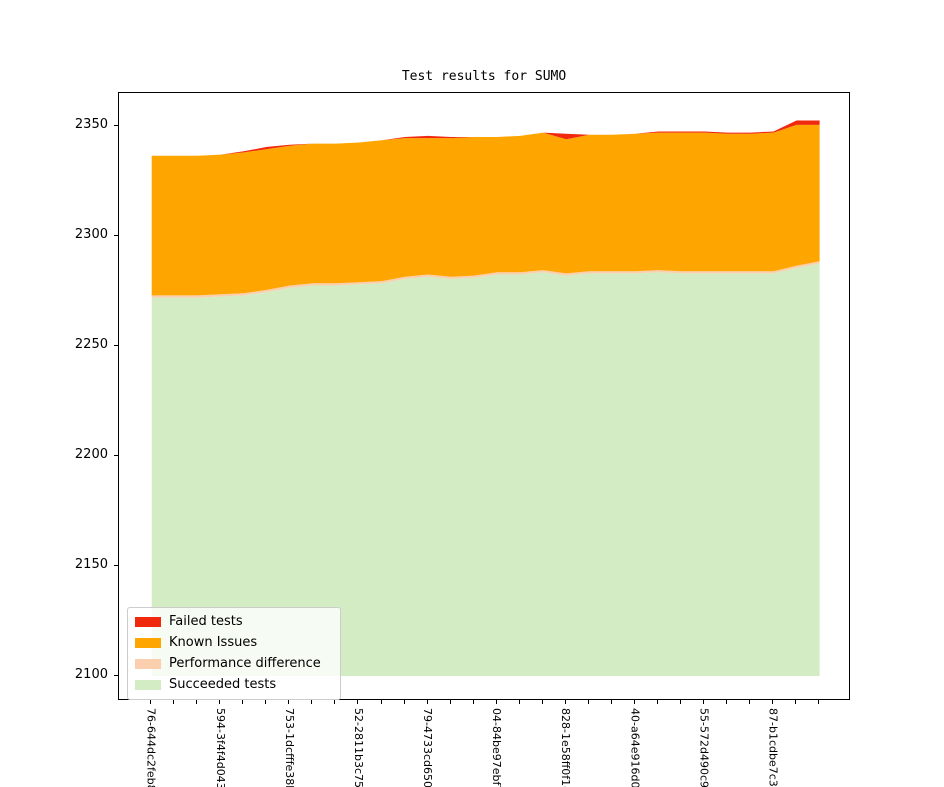 The height and width of the screenshot is (787, 944). I want to click on legend-item-failed: Failed tests, so click(233, 622).